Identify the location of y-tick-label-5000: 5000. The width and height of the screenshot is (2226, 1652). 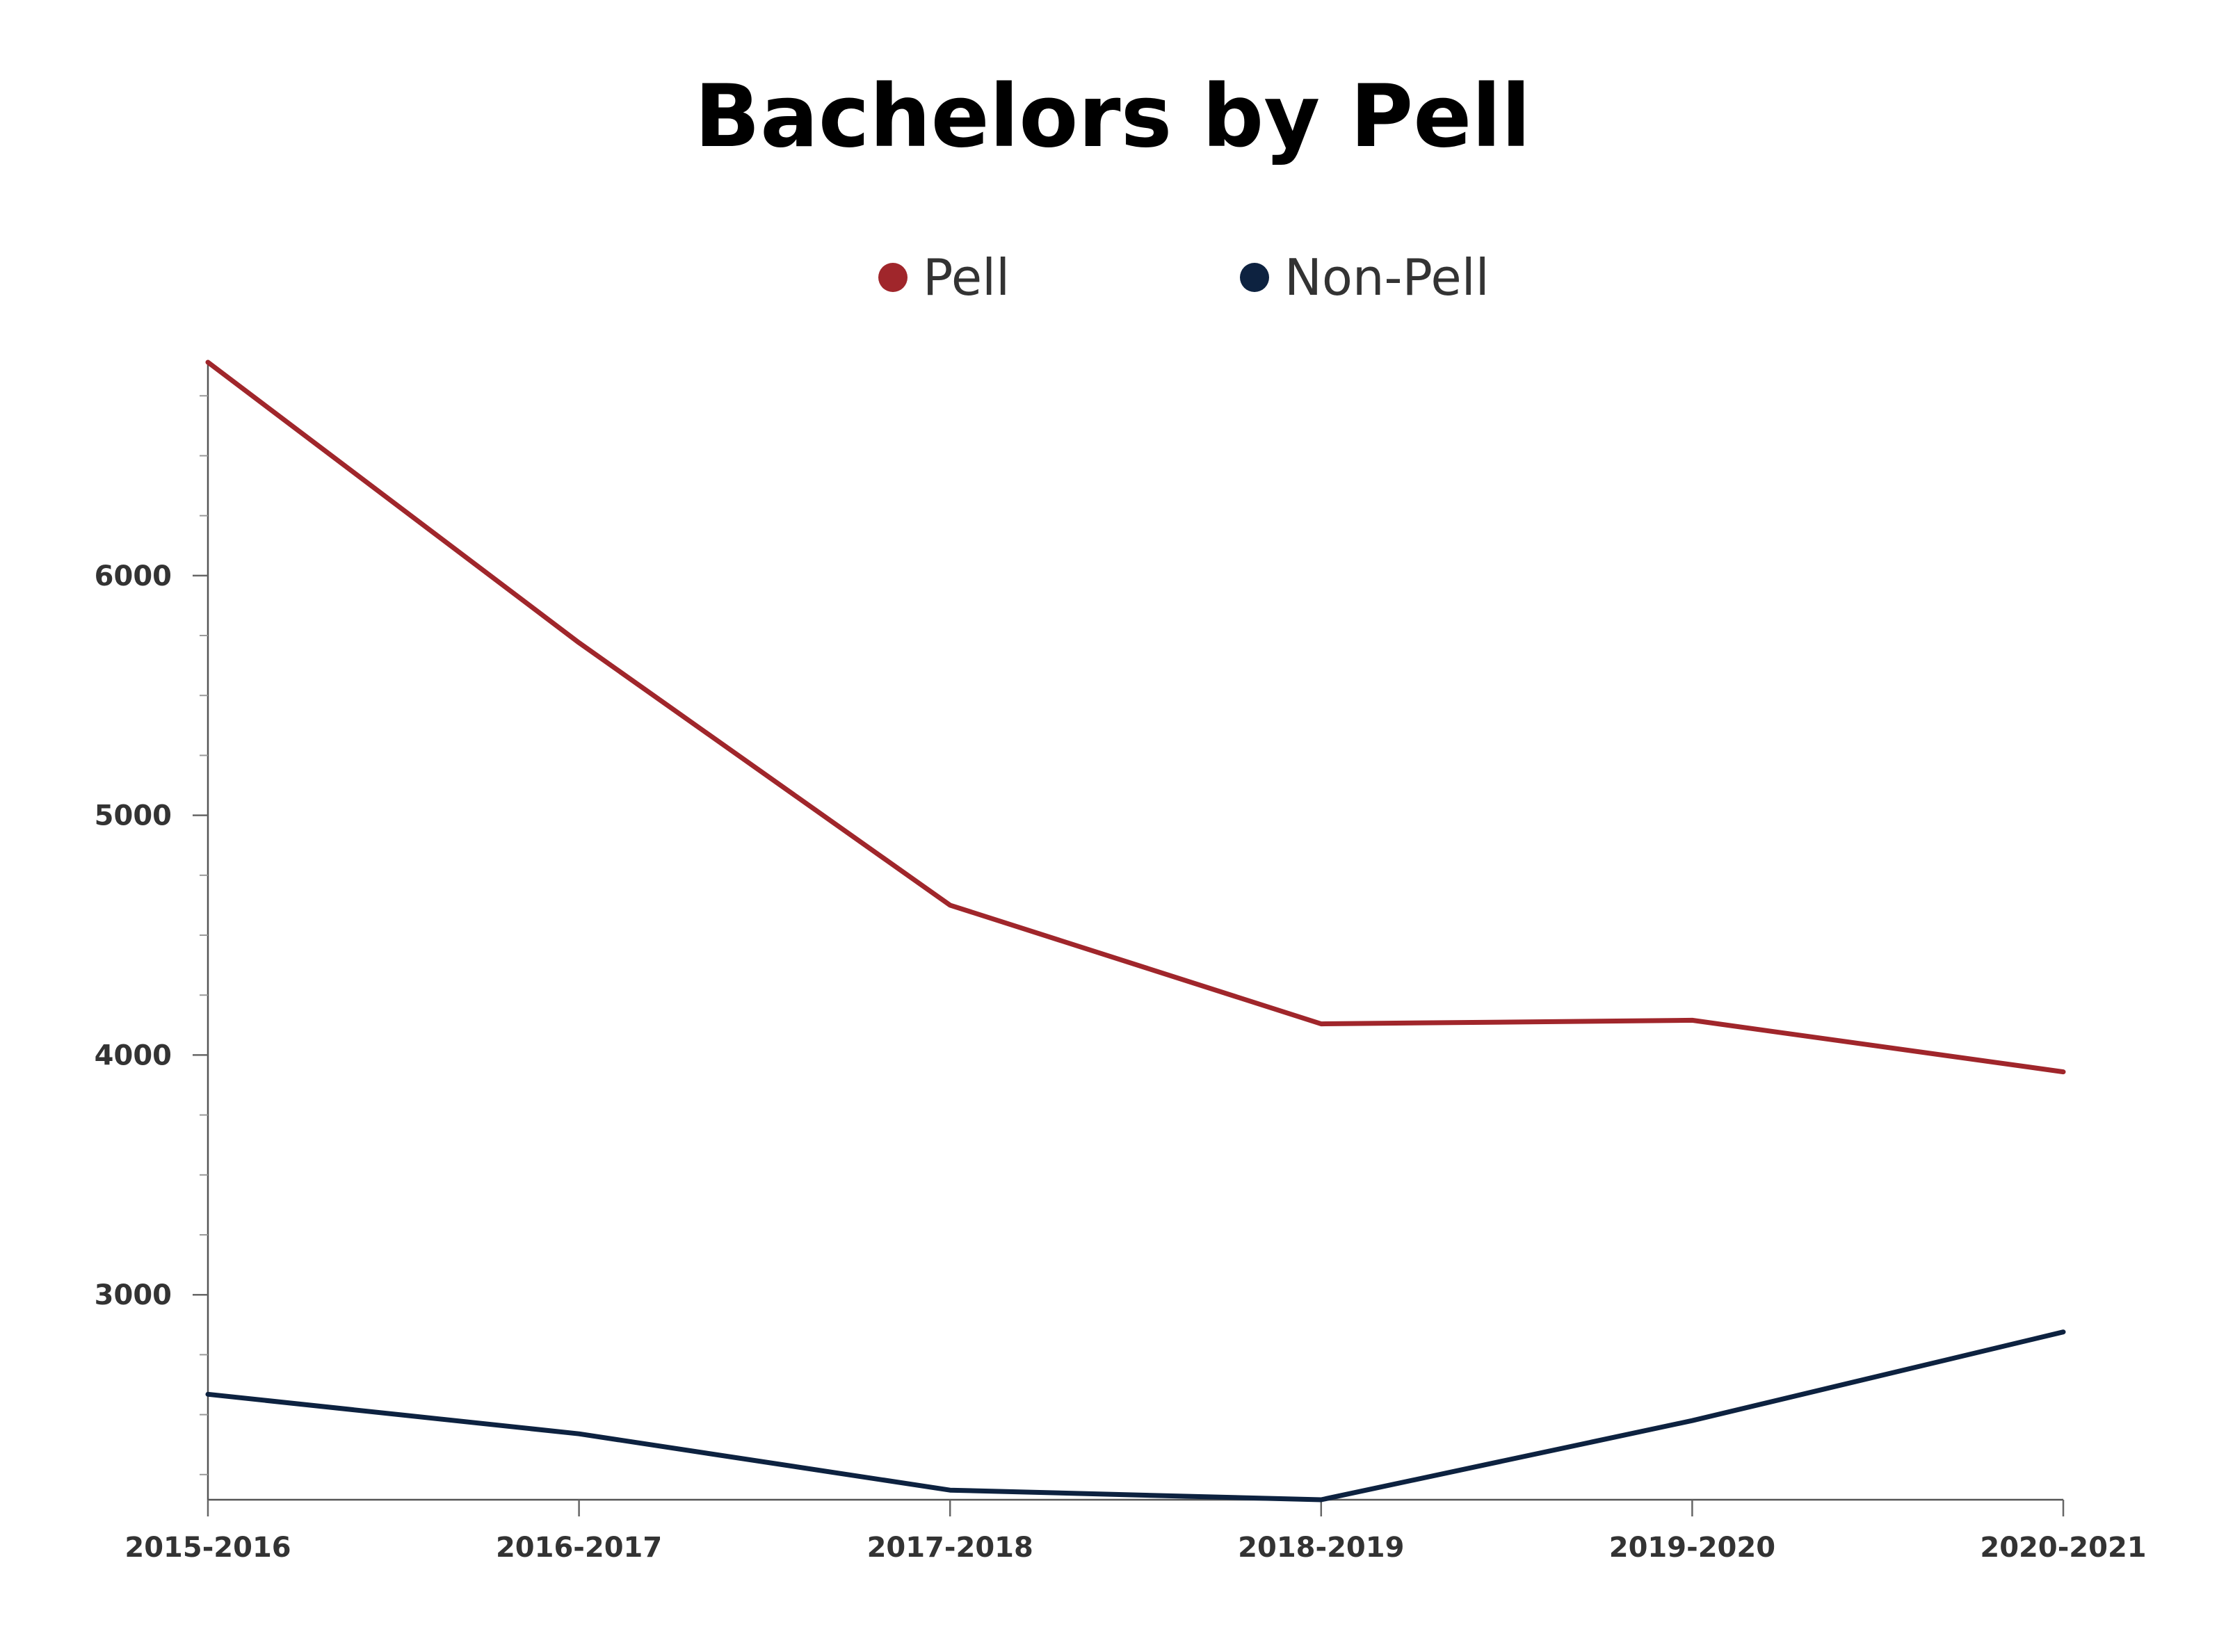
(133, 816).